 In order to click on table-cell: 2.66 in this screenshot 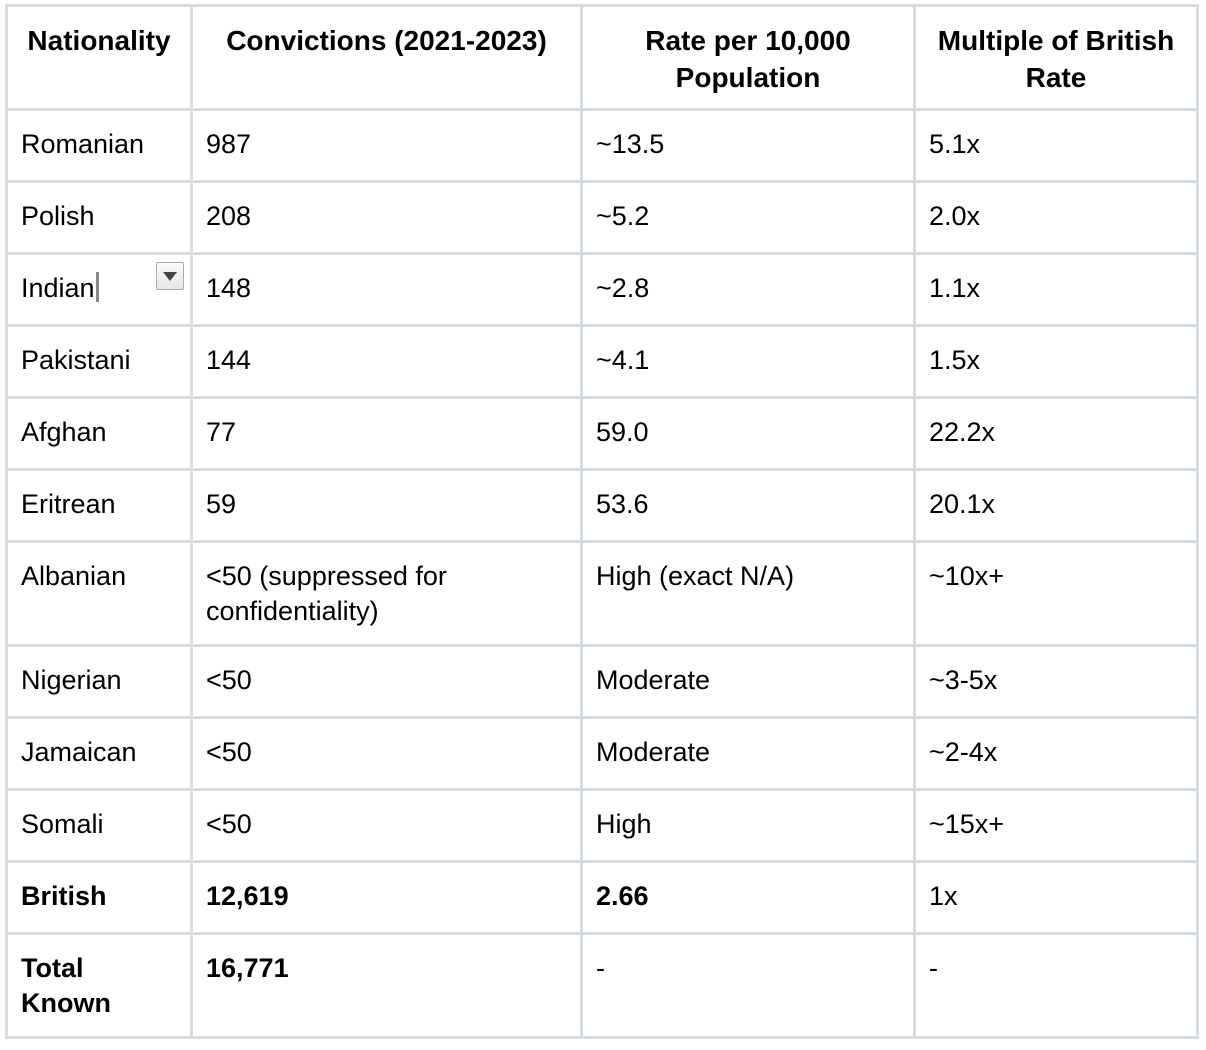, I will do `click(748, 897)`.